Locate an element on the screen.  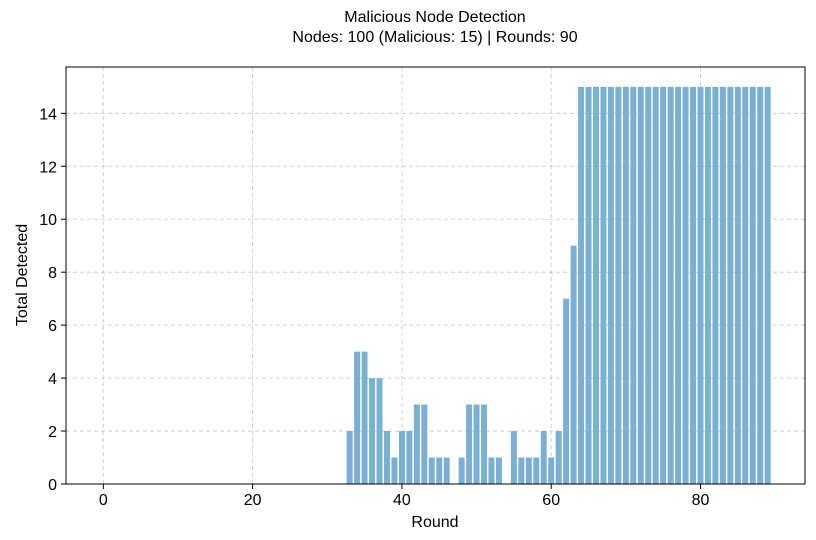
y-axis-ticks: 0 2 4 6 8 10 12 14 is located at coordinates (52, 300).